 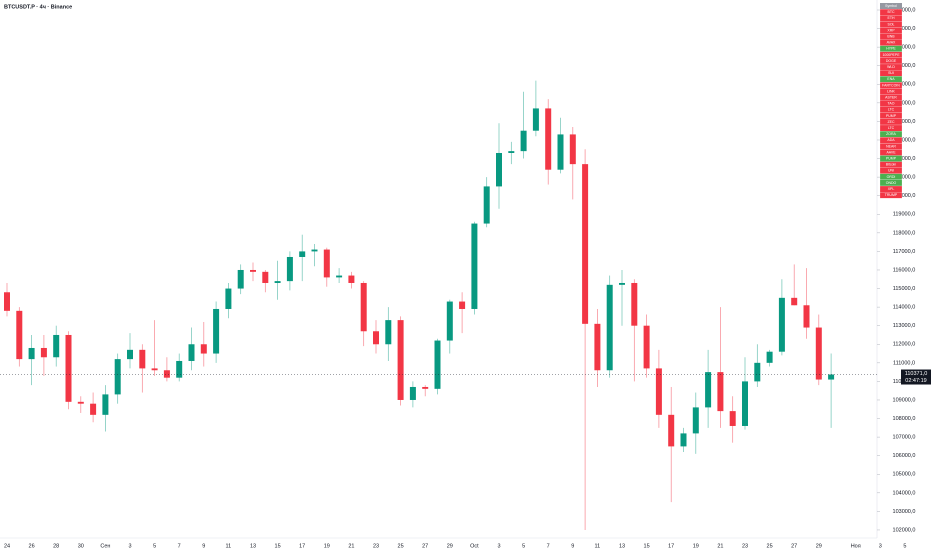 I want to click on x-tick-label: 7, so click(x=548, y=546).